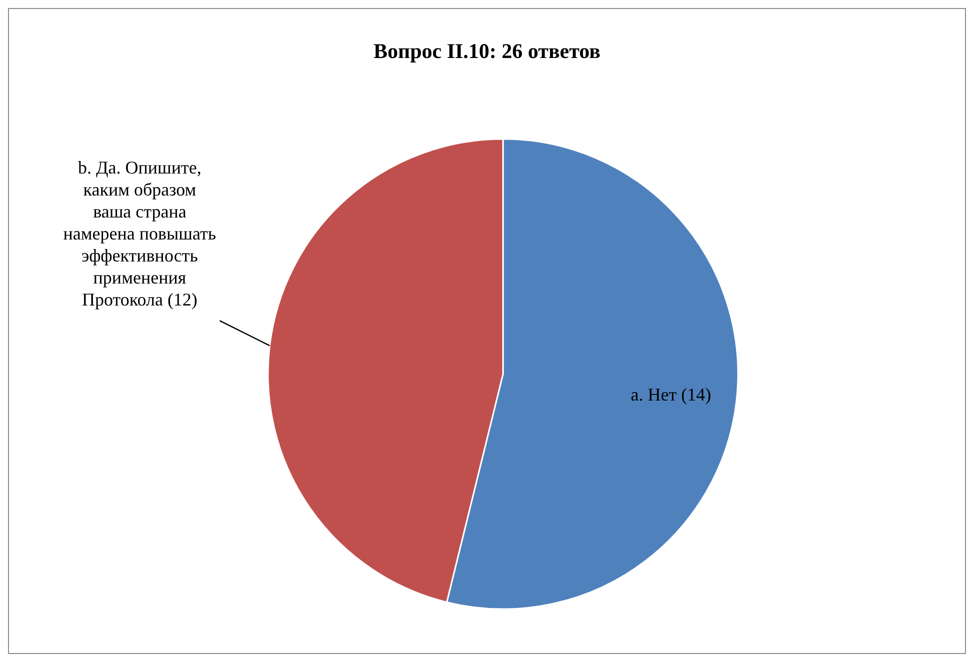 Image resolution: width=974 pixels, height=662 pixels. Describe the element at coordinates (671, 394) in the screenshot. I see `slice-label: a. Нет (14)` at that location.